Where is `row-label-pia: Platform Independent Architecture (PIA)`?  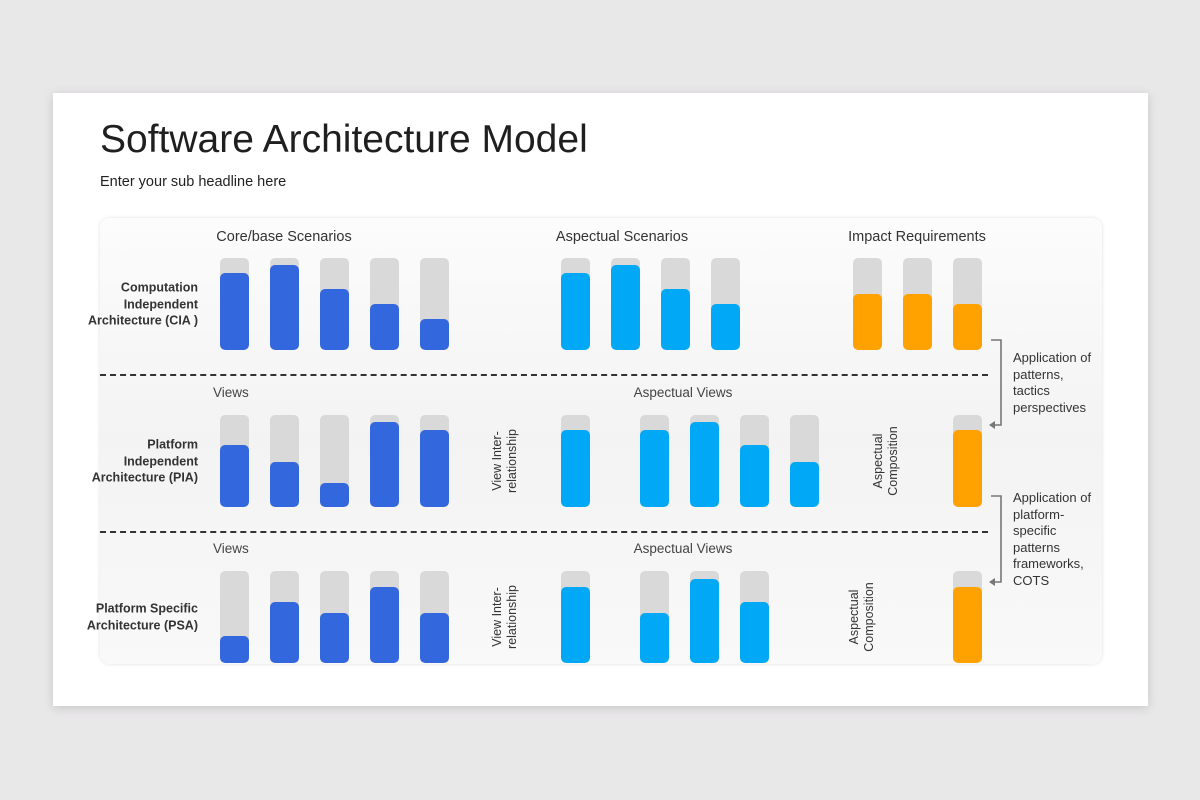
row-label-pia: Platform Independent Architecture (PIA) is located at coordinates (144, 461).